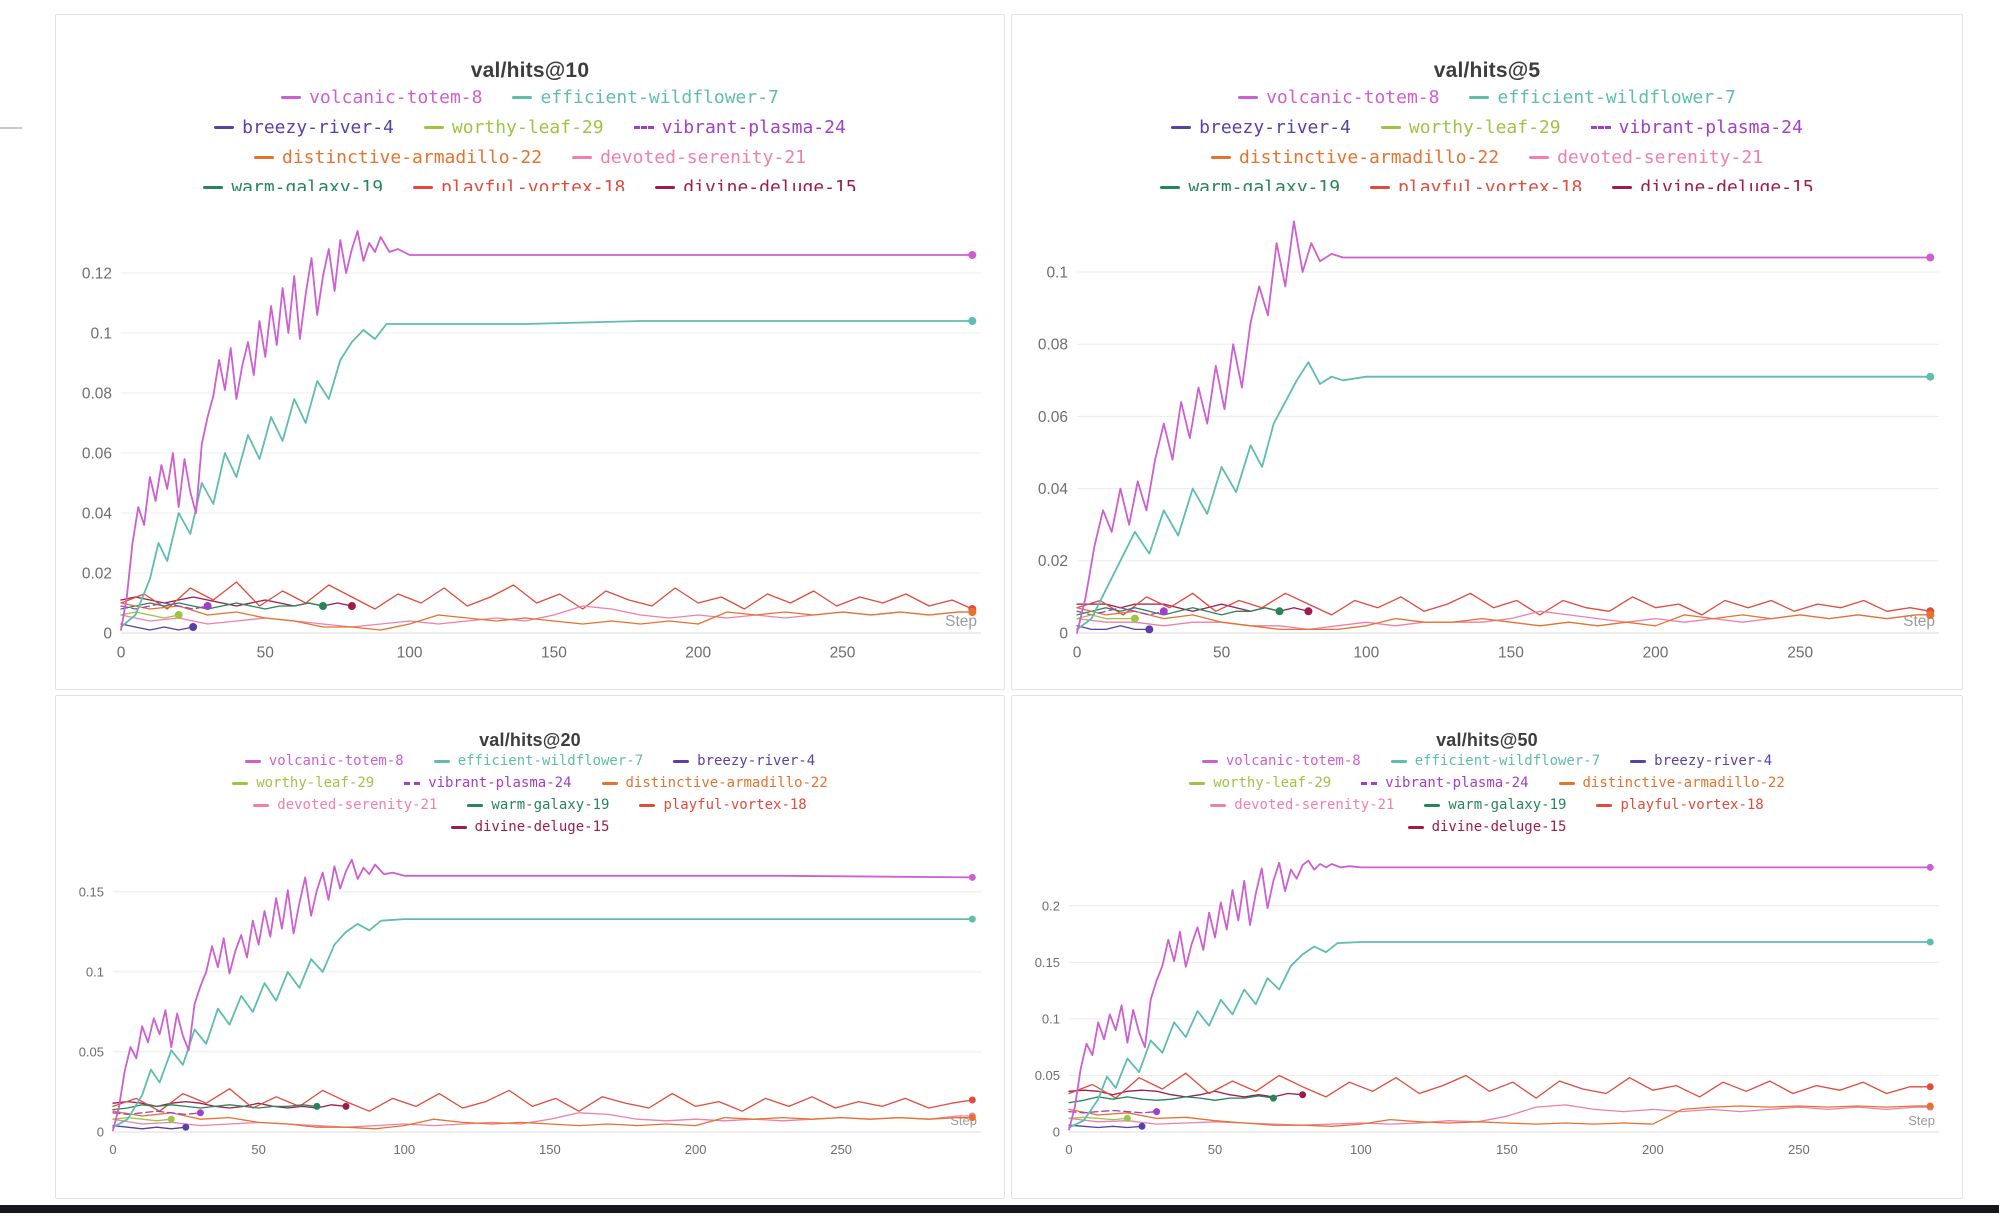  I want to click on chart-plot-area: 0 0.05 0.1 0.15 0.2 0 50 100 150 200 250 Step, so click(1487, 1004).